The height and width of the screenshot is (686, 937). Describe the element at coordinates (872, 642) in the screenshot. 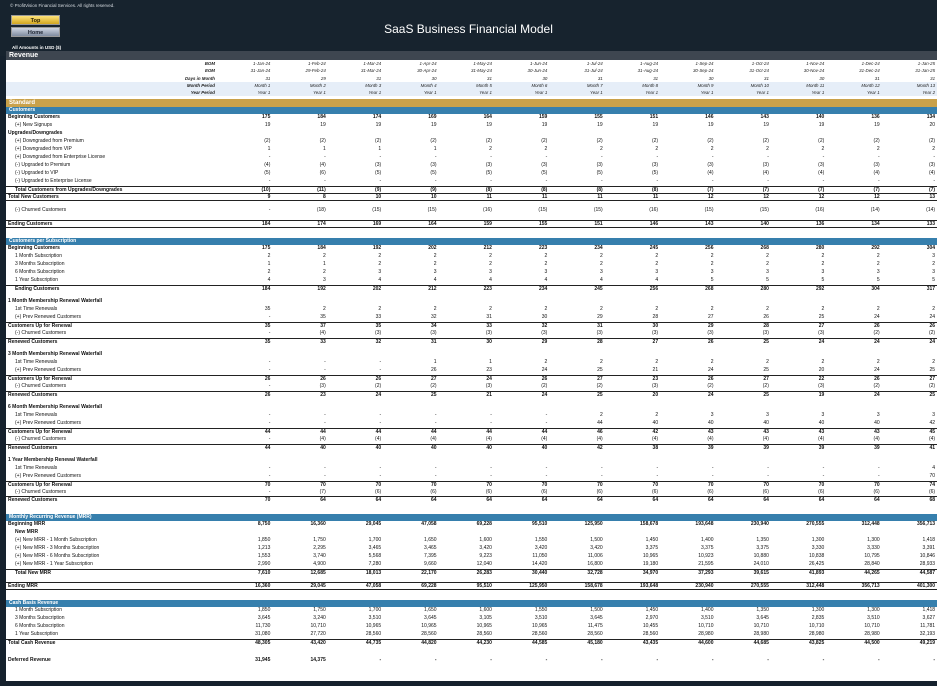

I see `value-cell: 44,500` at that location.